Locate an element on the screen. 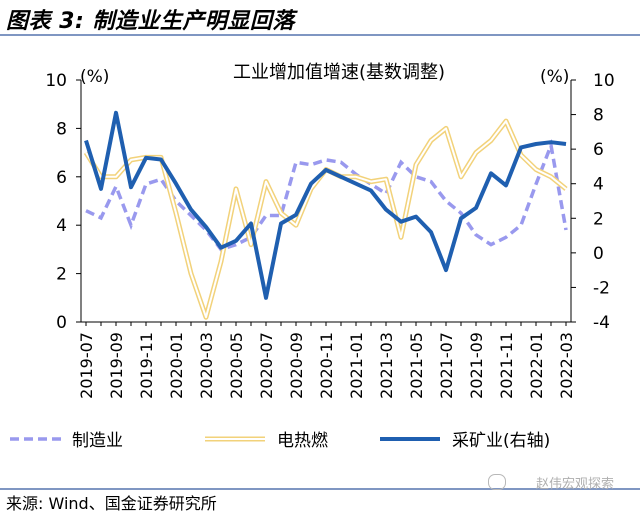 The width and height of the screenshot is (640, 517). x-axis-tick-label: 2020-03 is located at coordinates (206, 365).